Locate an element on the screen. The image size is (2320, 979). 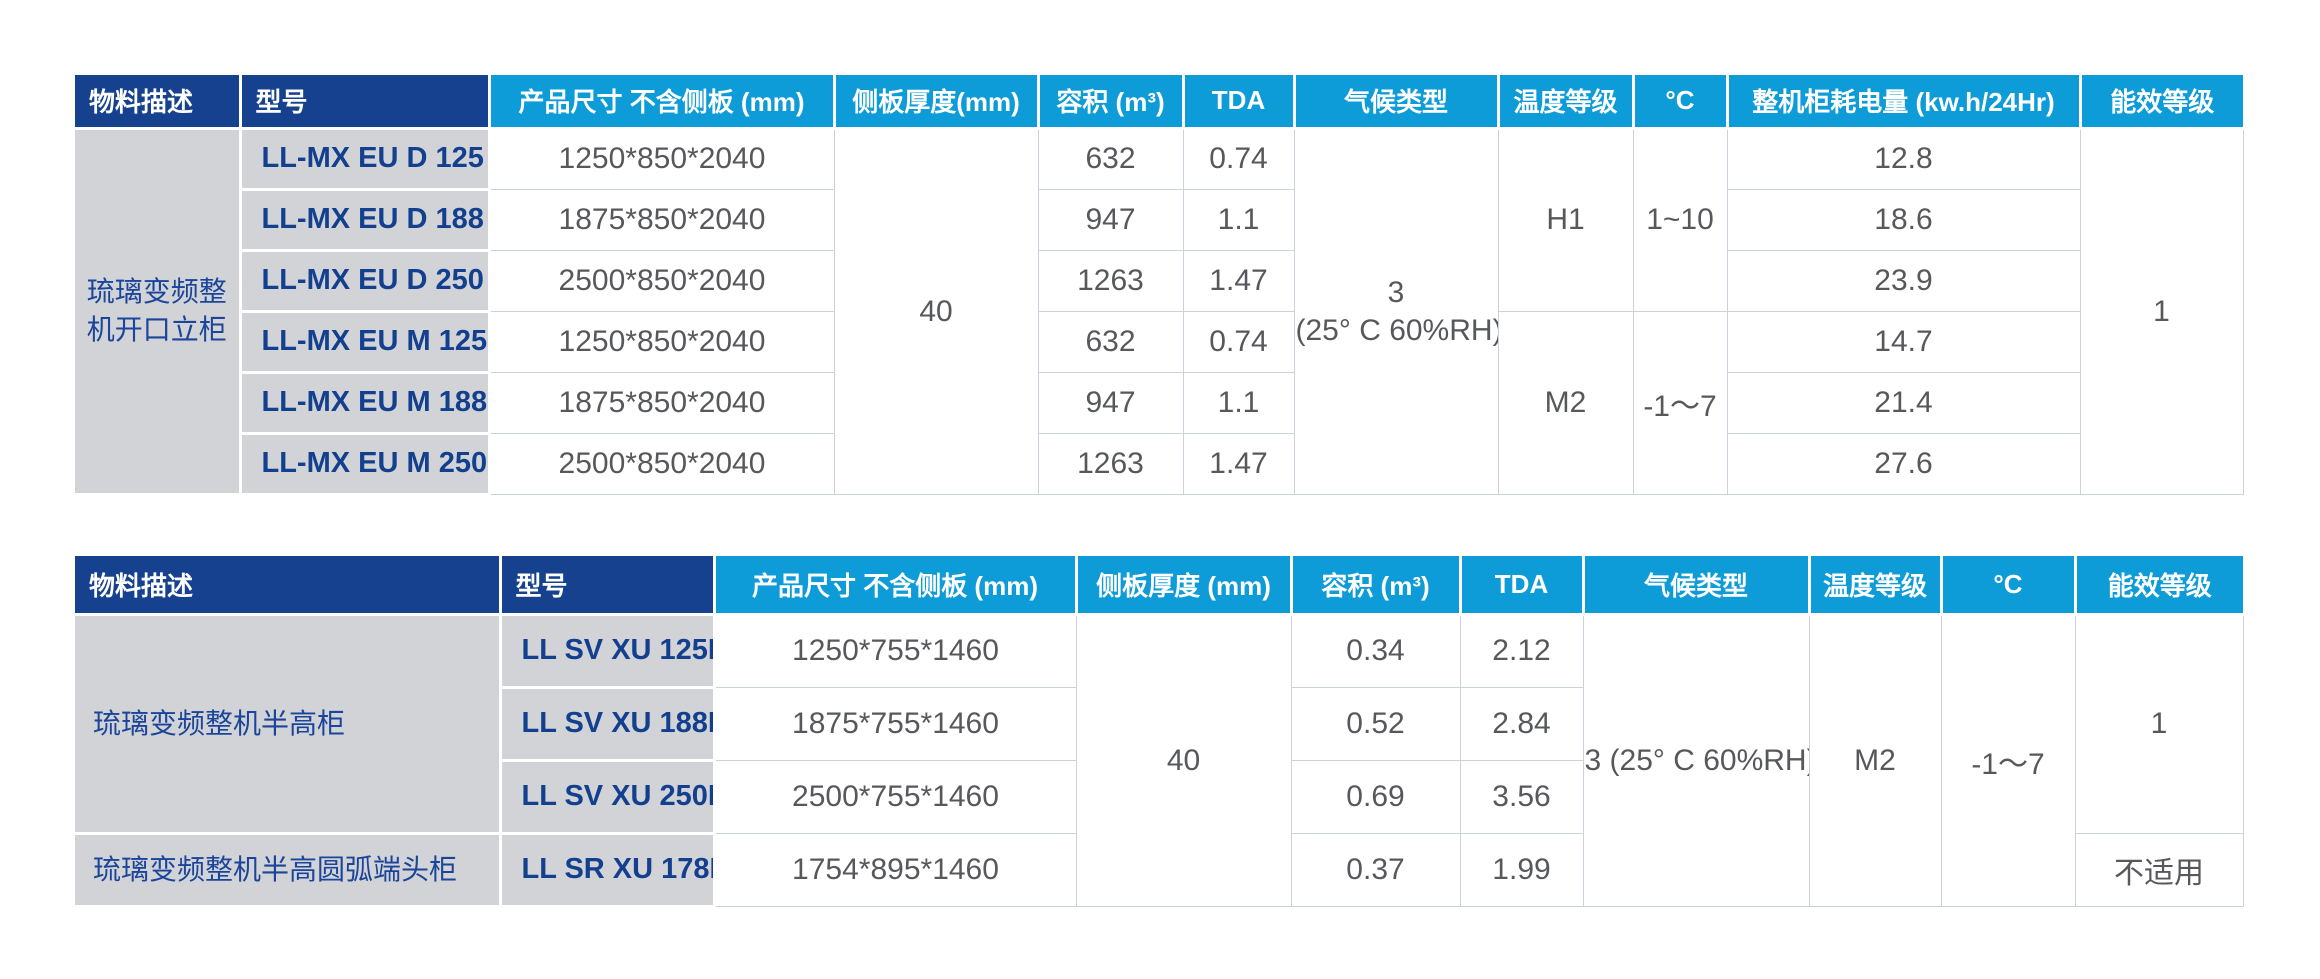
cell-model: LL SV XU 250P is located at coordinates (608, 797).